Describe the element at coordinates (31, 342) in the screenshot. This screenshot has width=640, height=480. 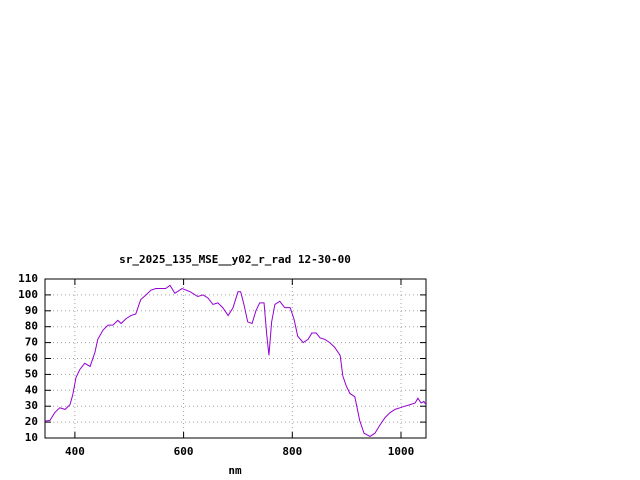
I see `y-tick-label: 70` at that location.